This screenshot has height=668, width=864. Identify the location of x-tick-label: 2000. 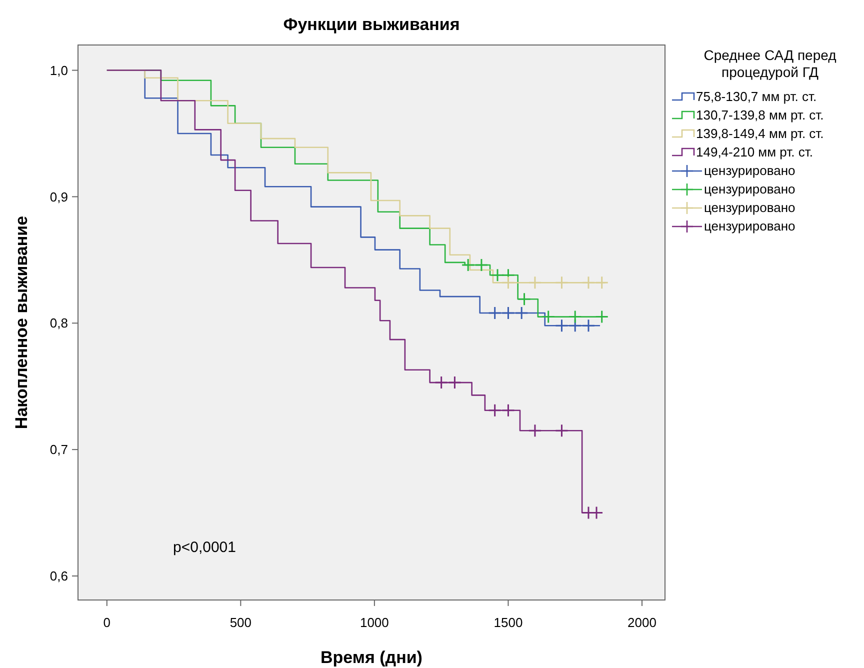
(642, 622).